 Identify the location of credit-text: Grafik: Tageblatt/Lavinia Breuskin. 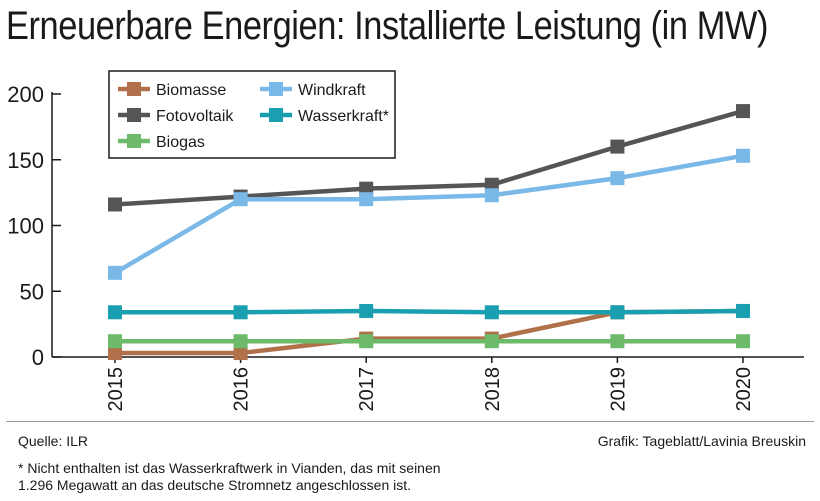
(701, 441).